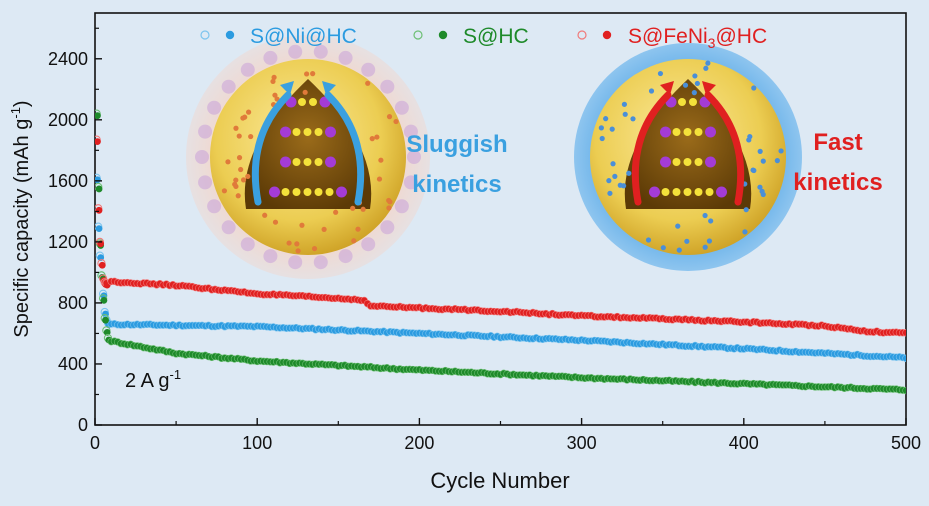 Image resolution: width=929 pixels, height=506 pixels. I want to click on x-tick-label: 500, so click(906, 443).